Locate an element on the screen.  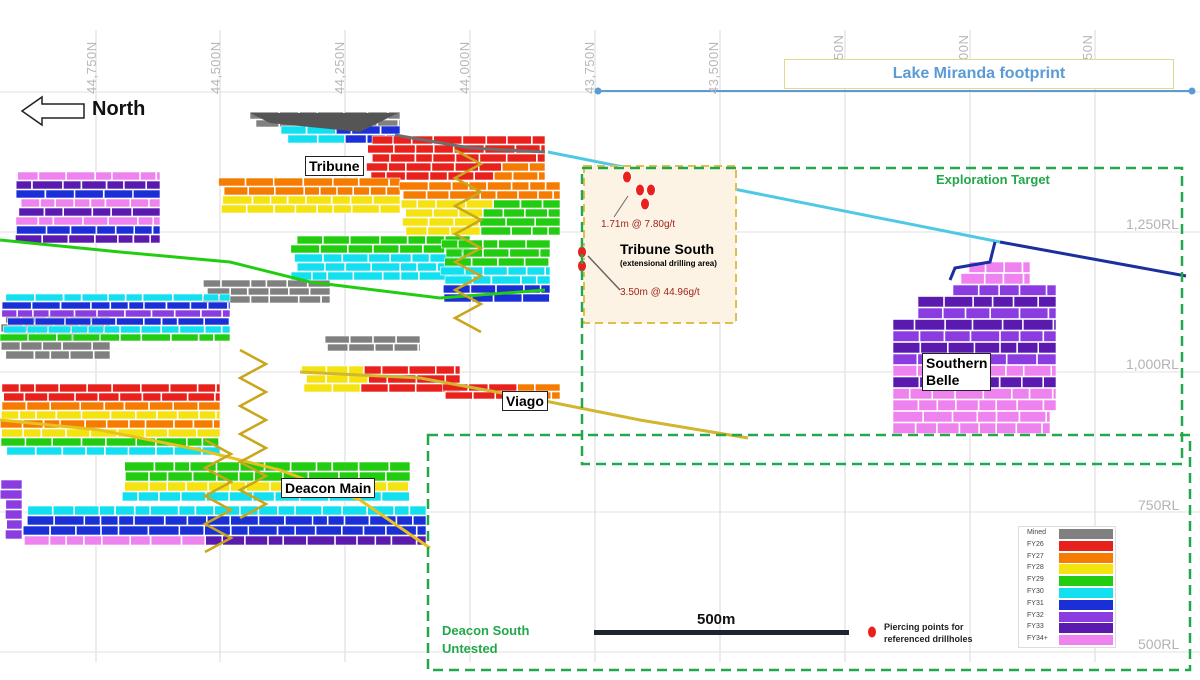
exploration-target-label: Exploration Target is located at coordinates (993, 179).